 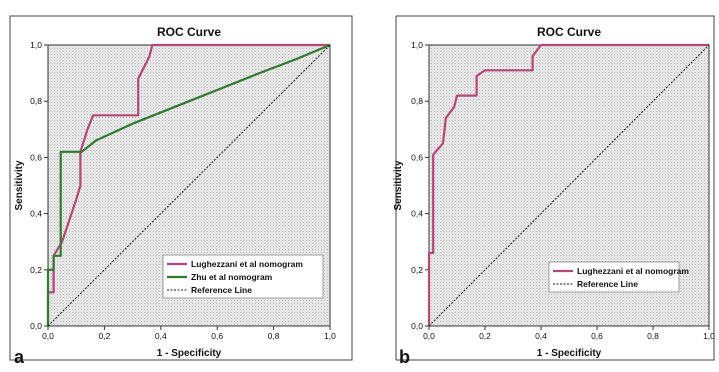 I want to click on legend: Lughezzani et al nomogram Reference Line, so click(x=618, y=277).